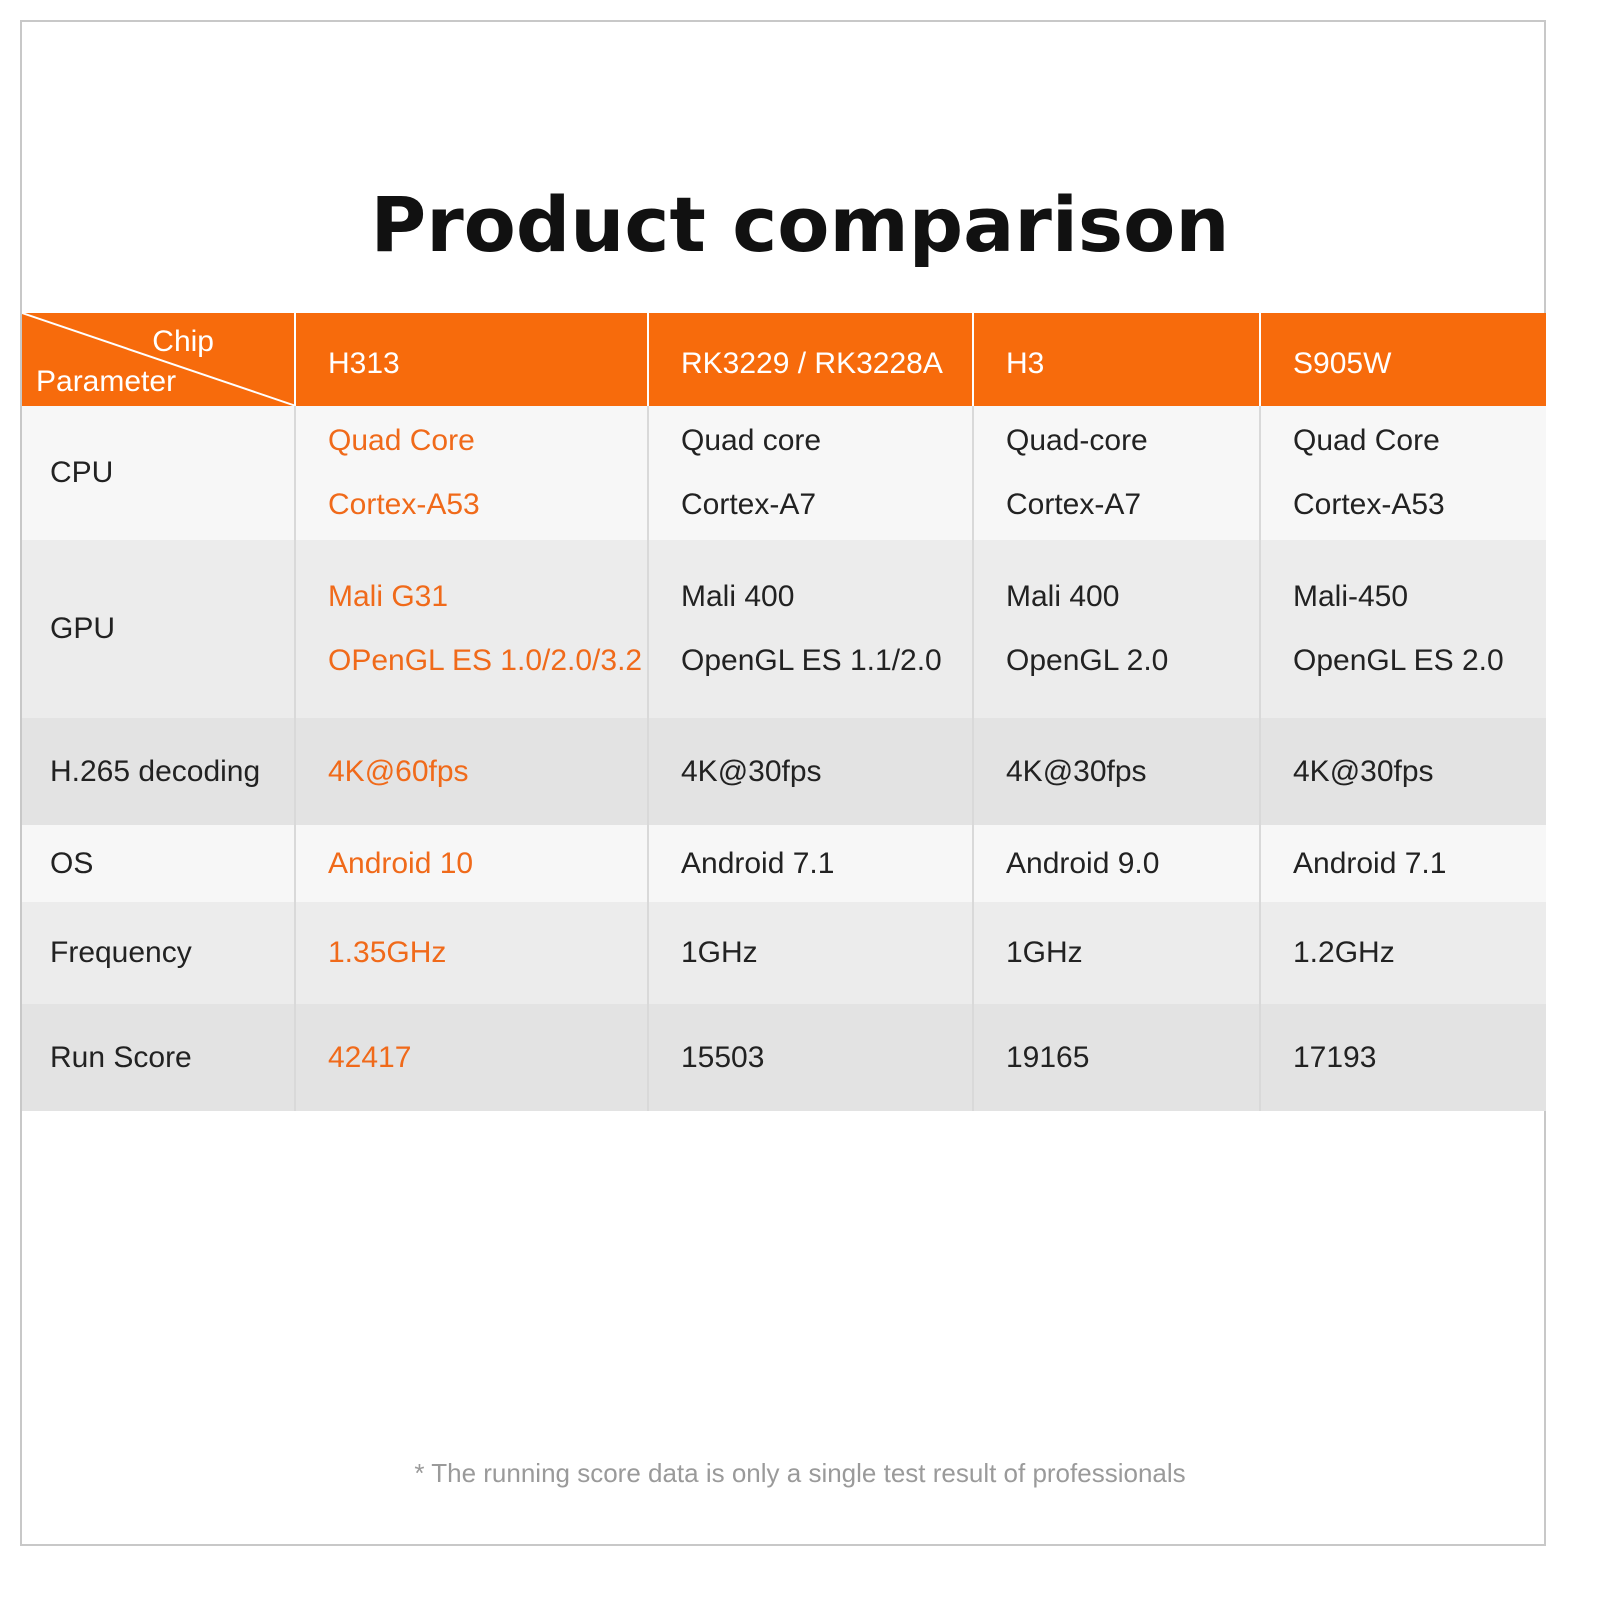  What do you see at coordinates (183, 341) in the screenshot?
I see `header-chip-label: Chip` at bounding box center [183, 341].